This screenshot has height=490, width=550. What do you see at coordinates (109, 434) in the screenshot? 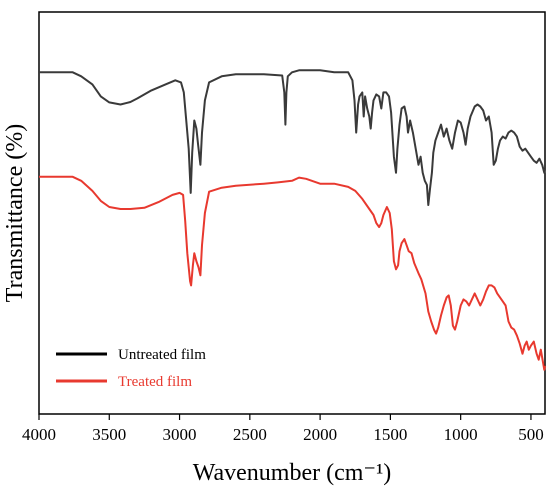
I see `x-tick-label: 3500` at bounding box center [109, 434].